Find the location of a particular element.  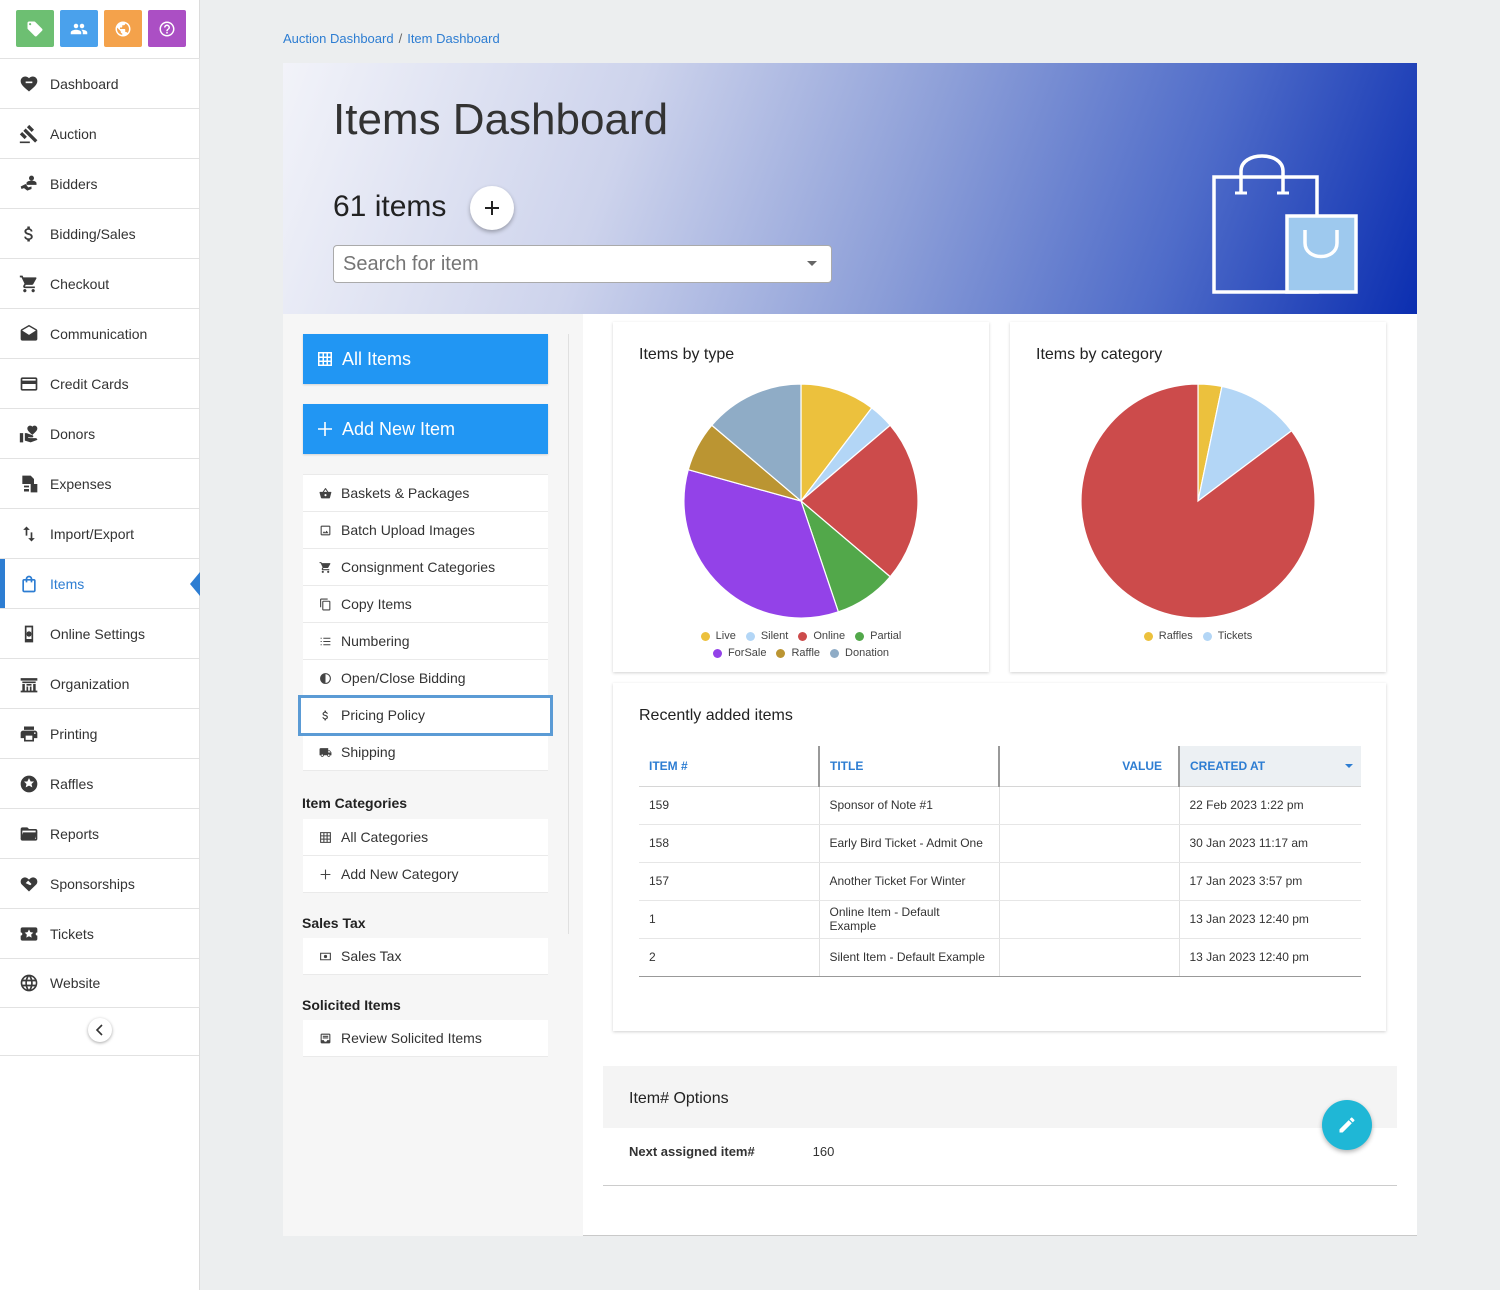

legend-item-partial: Partial is located at coordinates (878, 636).